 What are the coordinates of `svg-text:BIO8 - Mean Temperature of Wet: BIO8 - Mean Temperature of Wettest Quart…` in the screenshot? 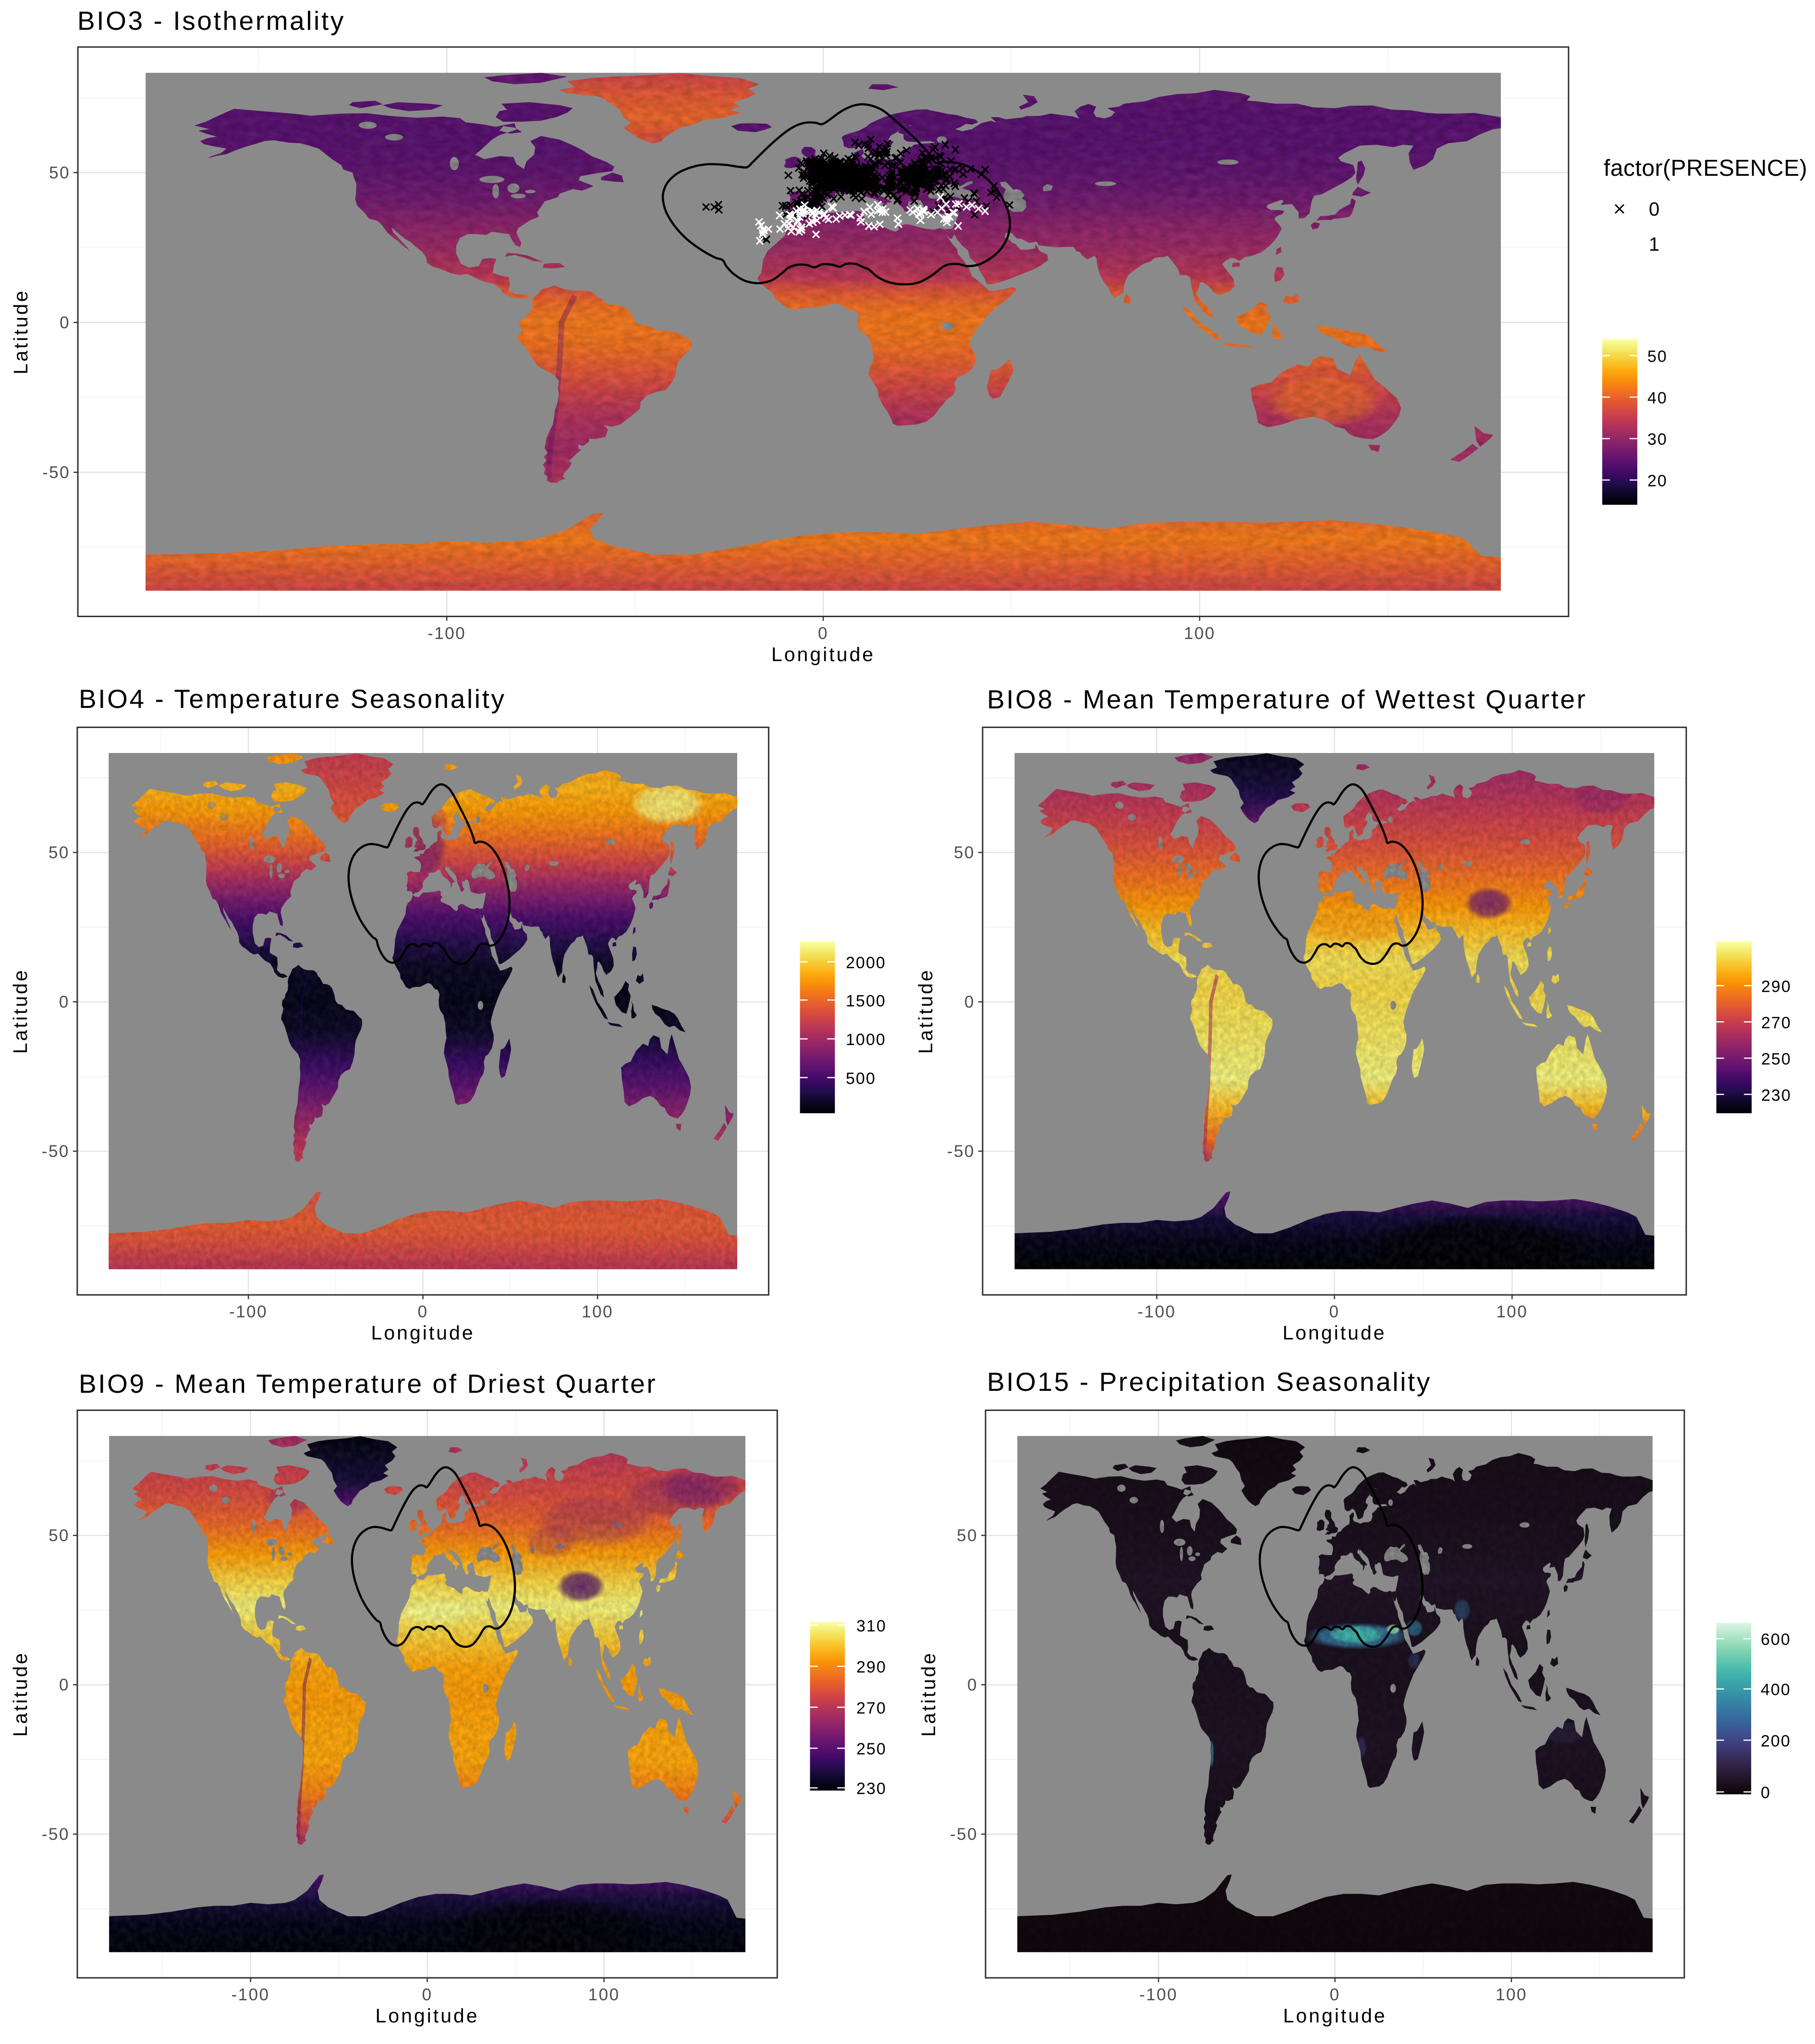 It's located at (1287, 699).